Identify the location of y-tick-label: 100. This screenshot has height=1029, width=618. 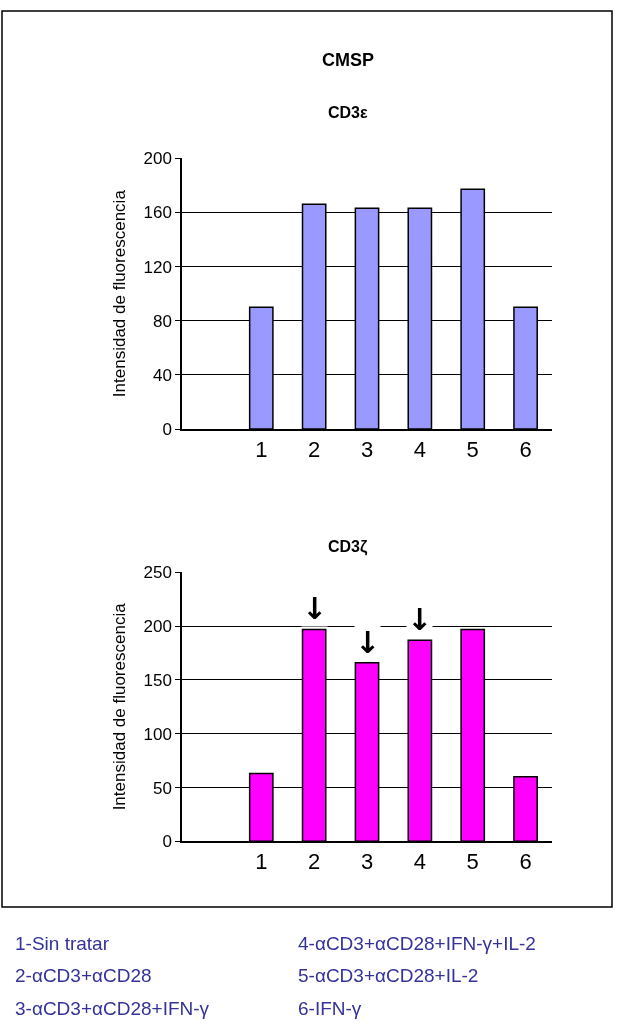
(157, 734).